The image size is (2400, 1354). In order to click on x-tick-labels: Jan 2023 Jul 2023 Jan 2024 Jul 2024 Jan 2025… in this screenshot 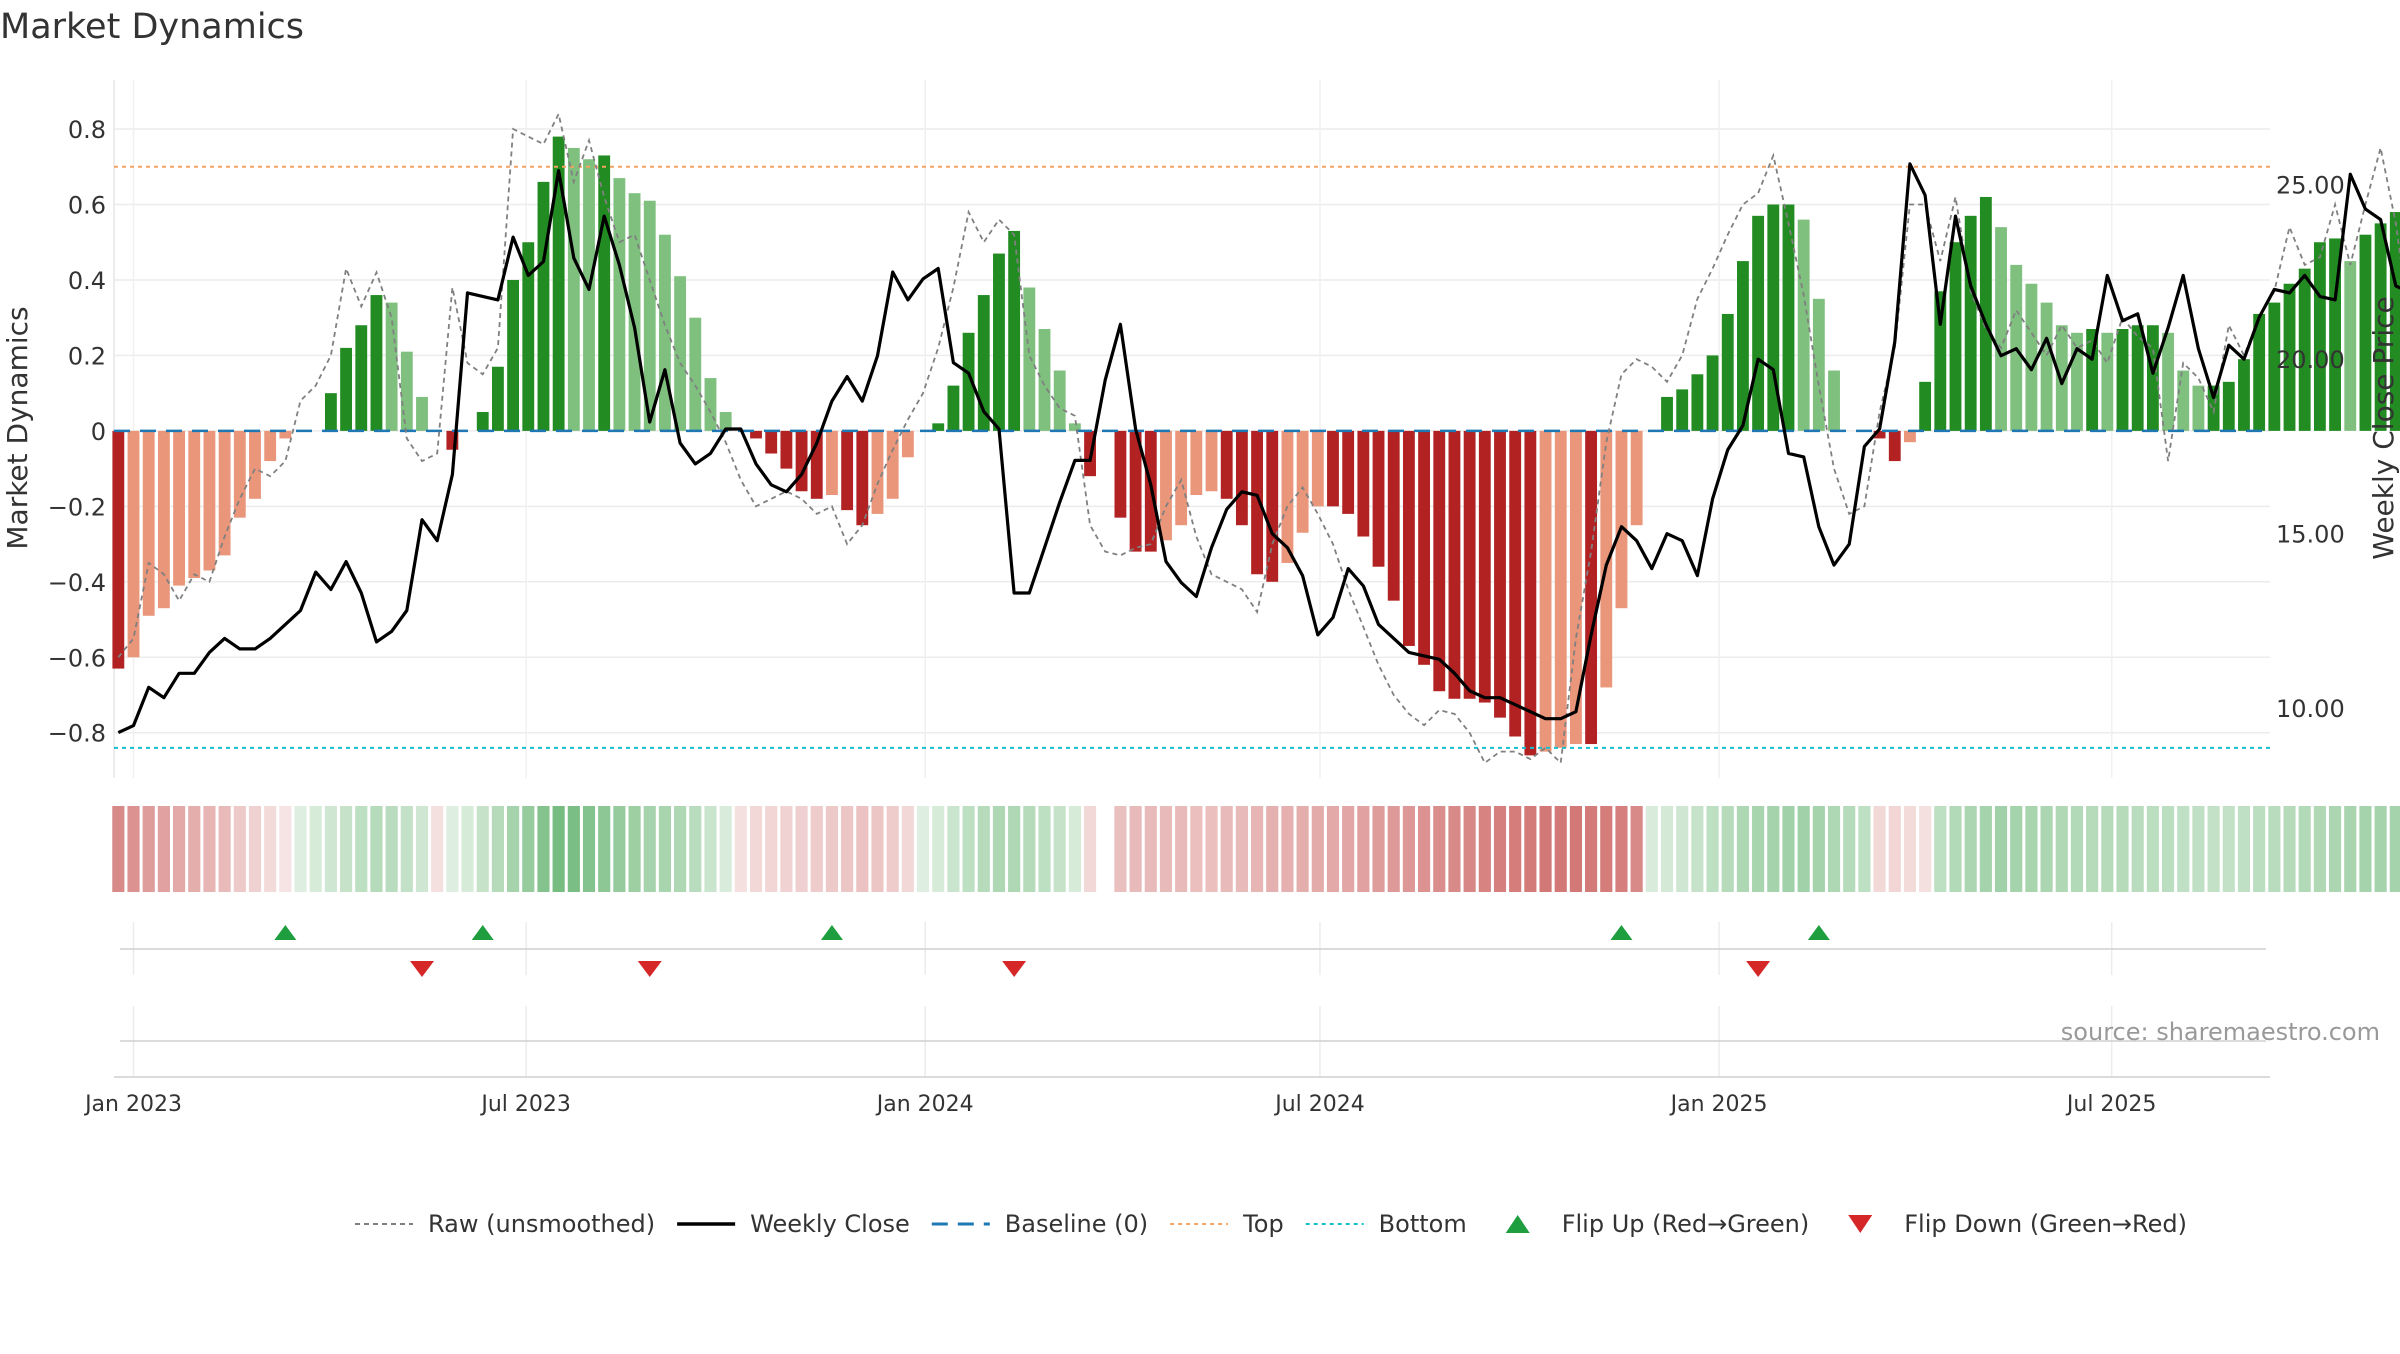, I will do `click(1119, 1104)`.